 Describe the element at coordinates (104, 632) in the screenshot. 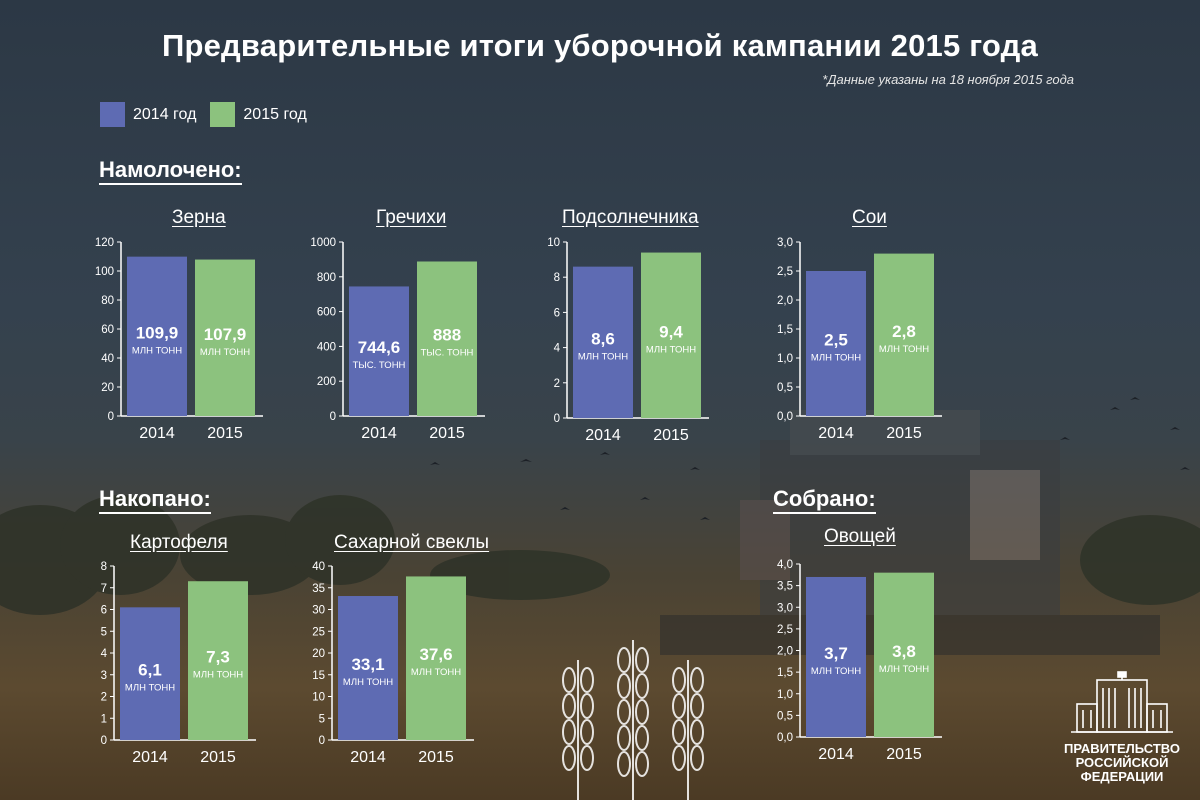

I see `y-tick-label: 5` at that location.